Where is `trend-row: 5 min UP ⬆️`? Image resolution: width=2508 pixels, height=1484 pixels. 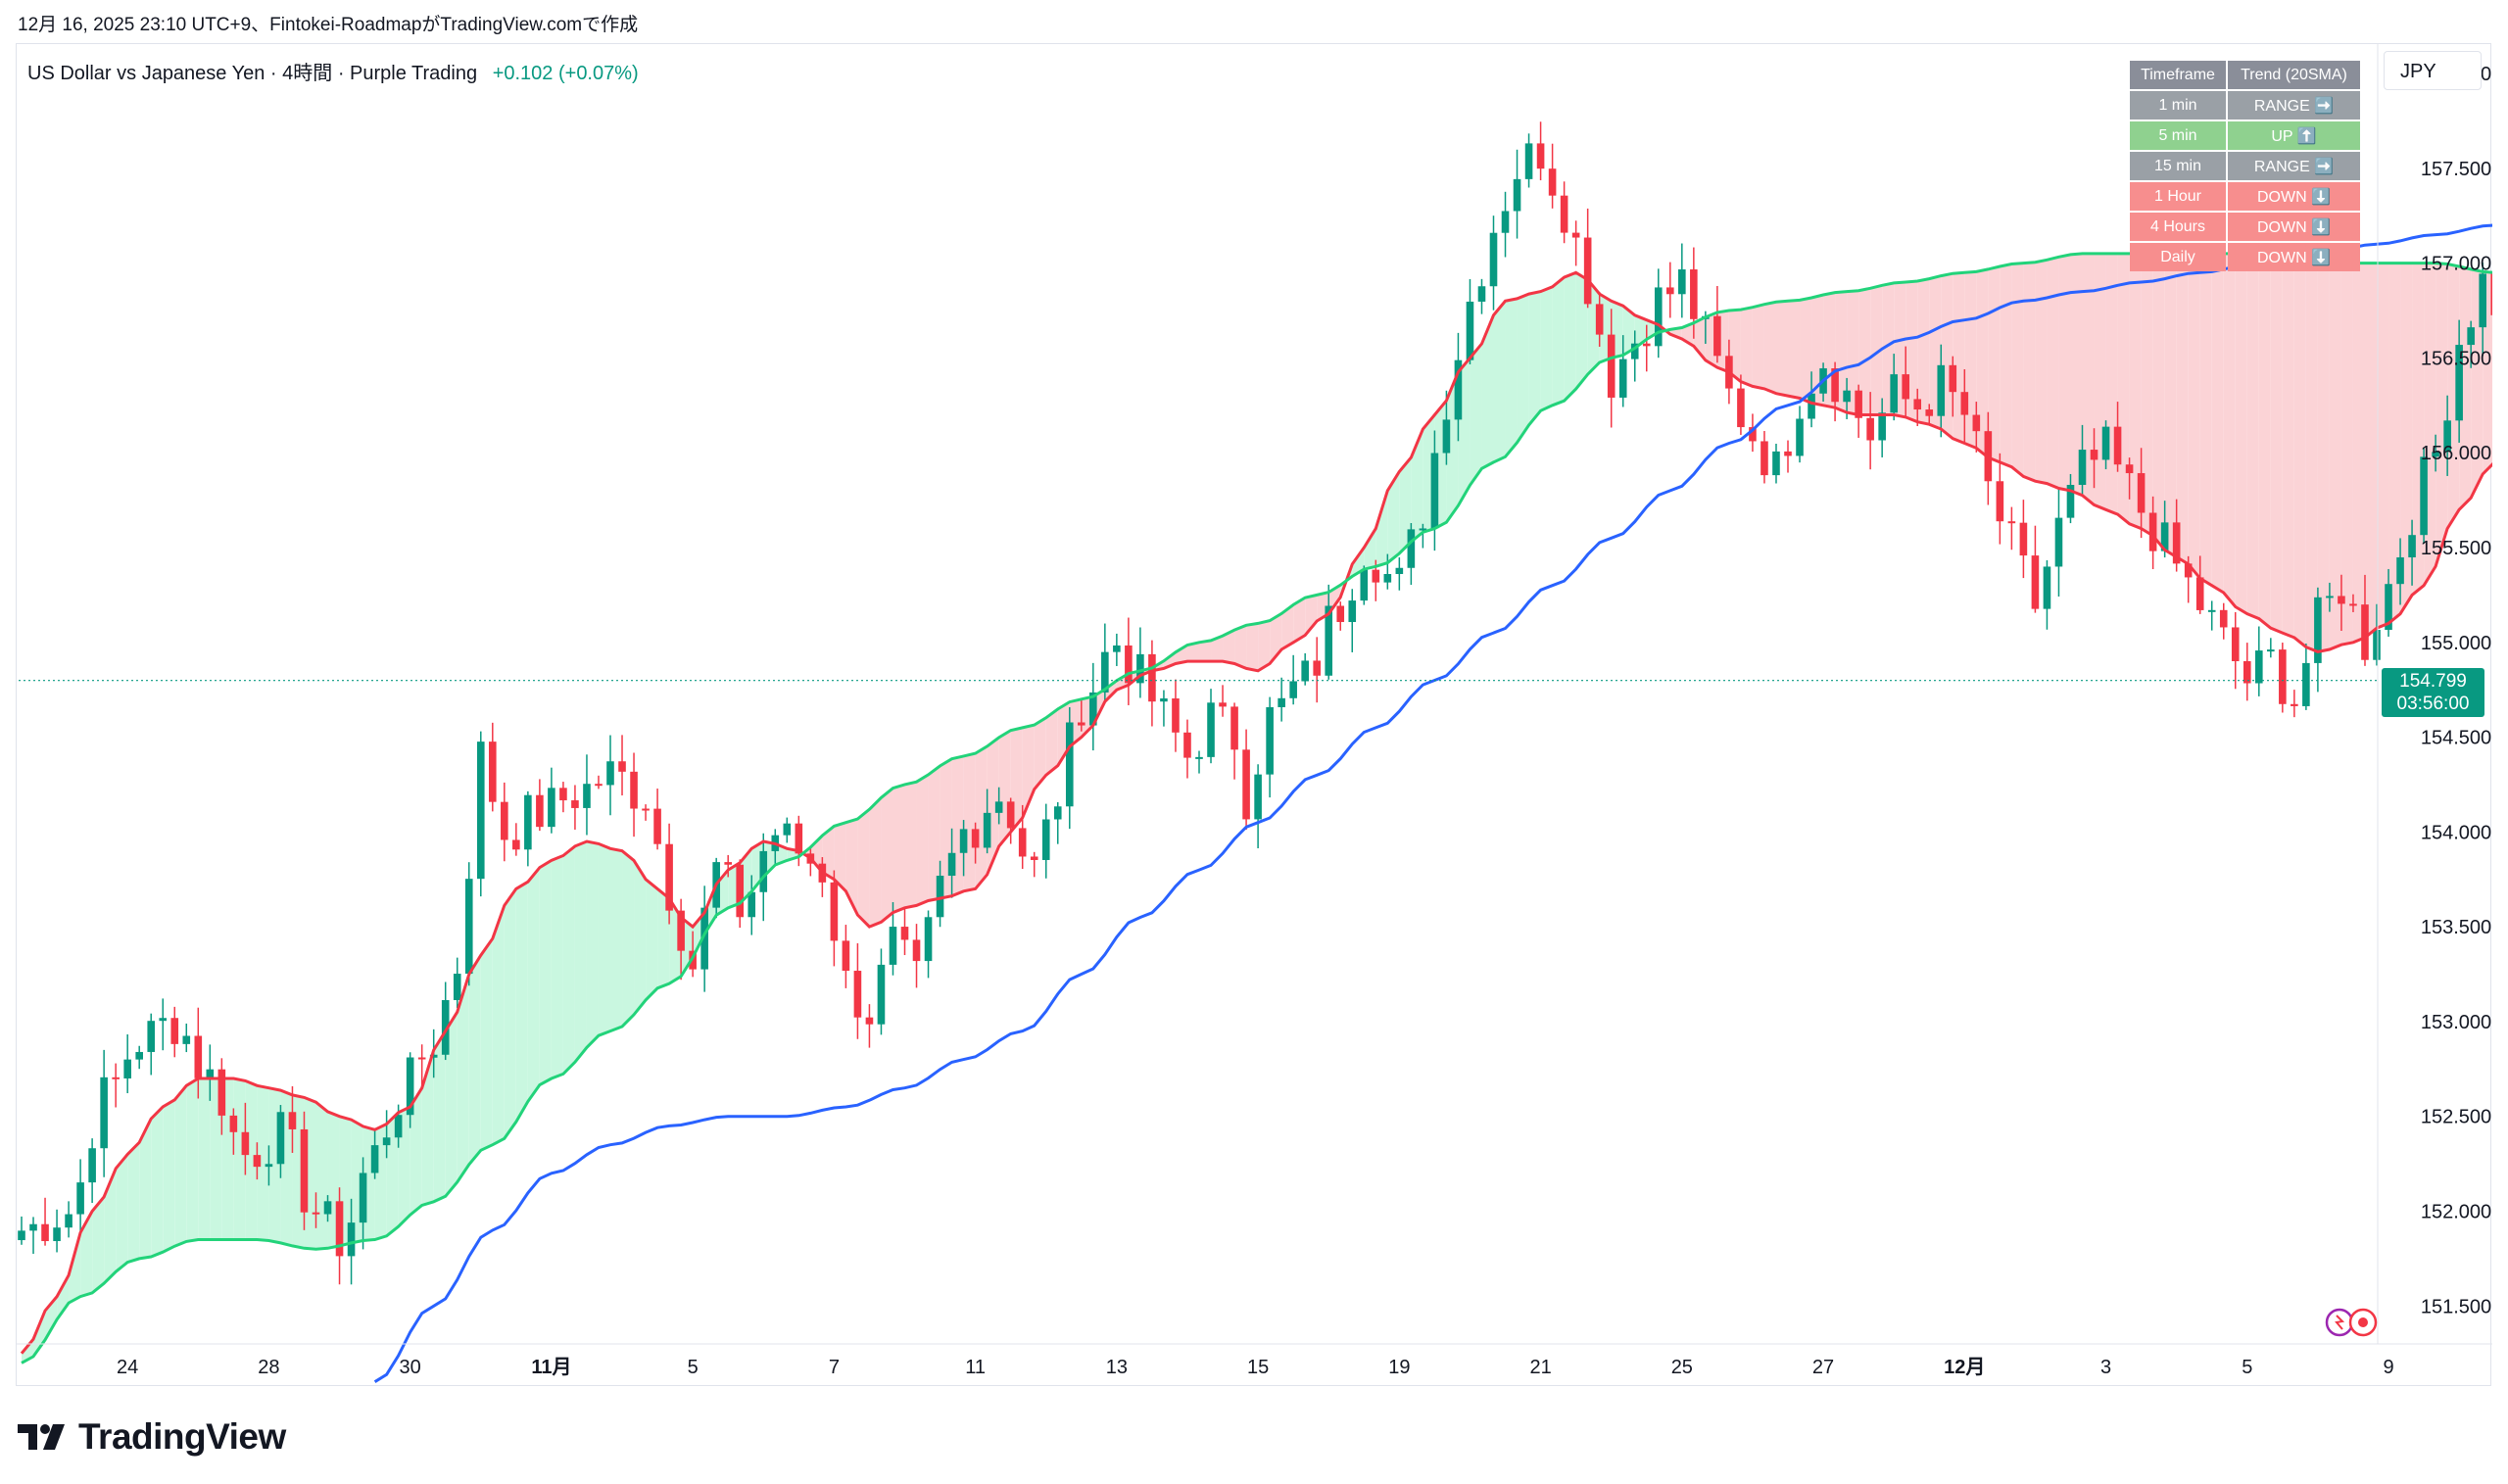 trend-row: 5 min UP ⬆️ is located at coordinates (2245, 135).